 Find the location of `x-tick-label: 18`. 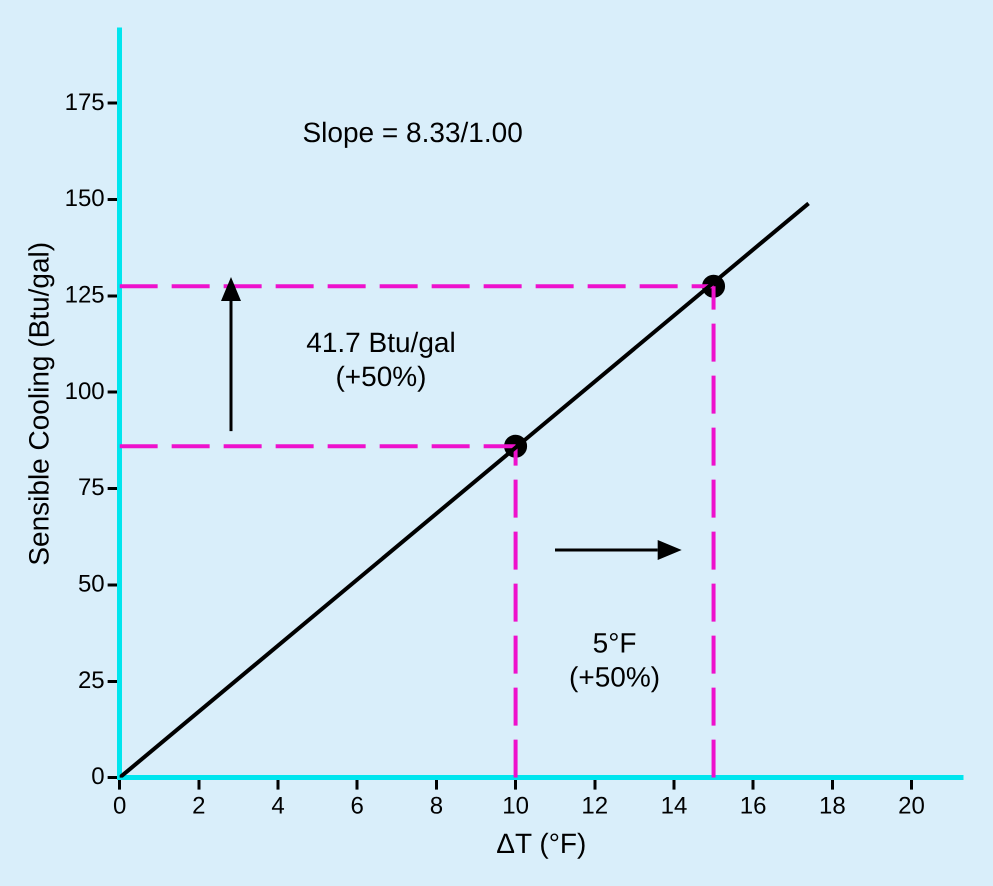

x-tick-label: 18 is located at coordinates (832, 806).